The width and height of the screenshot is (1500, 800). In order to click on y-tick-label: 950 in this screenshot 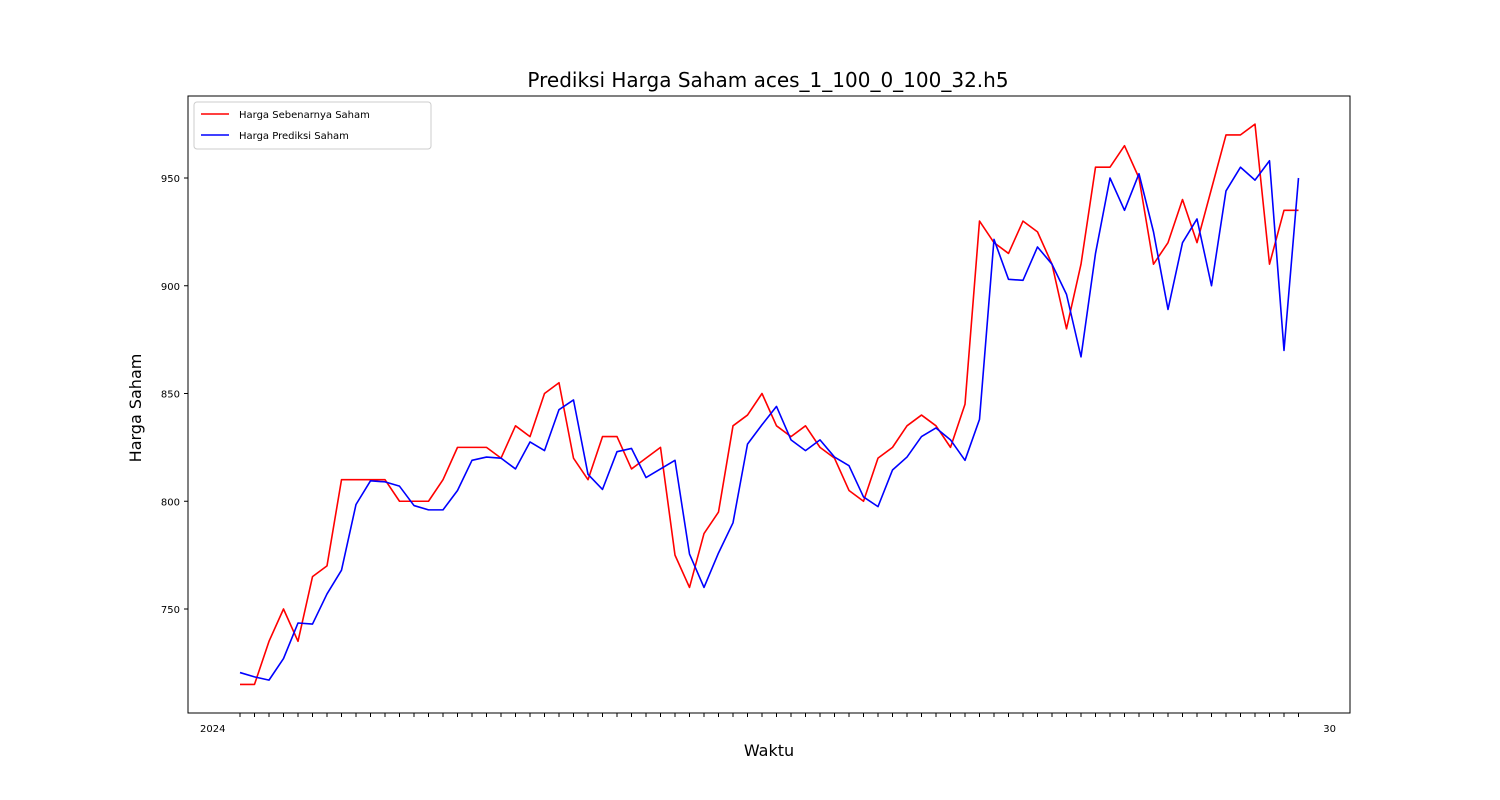, I will do `click(170, 179)`.